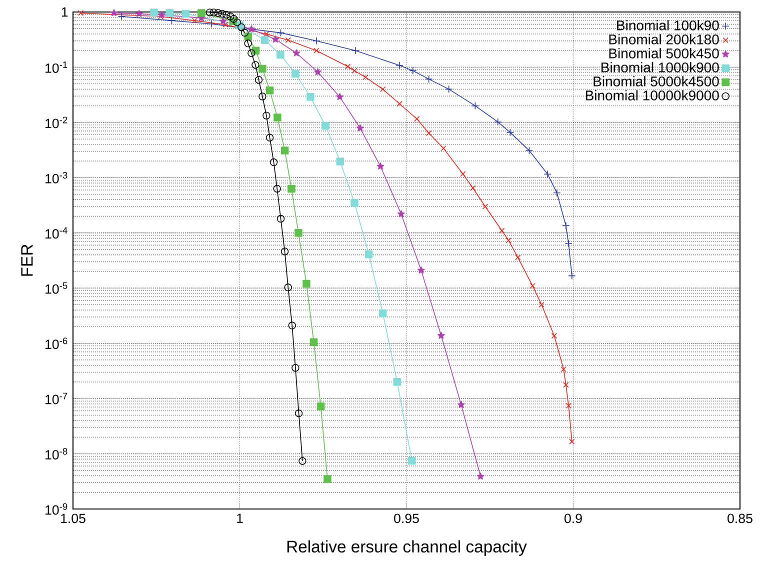 Image resolution: width=764 pixels, height=573 pixels. Describe the element at coordinates (57, 122) in the screenshot. I see `y-tick-label: 10$^{-2}$` at that location.